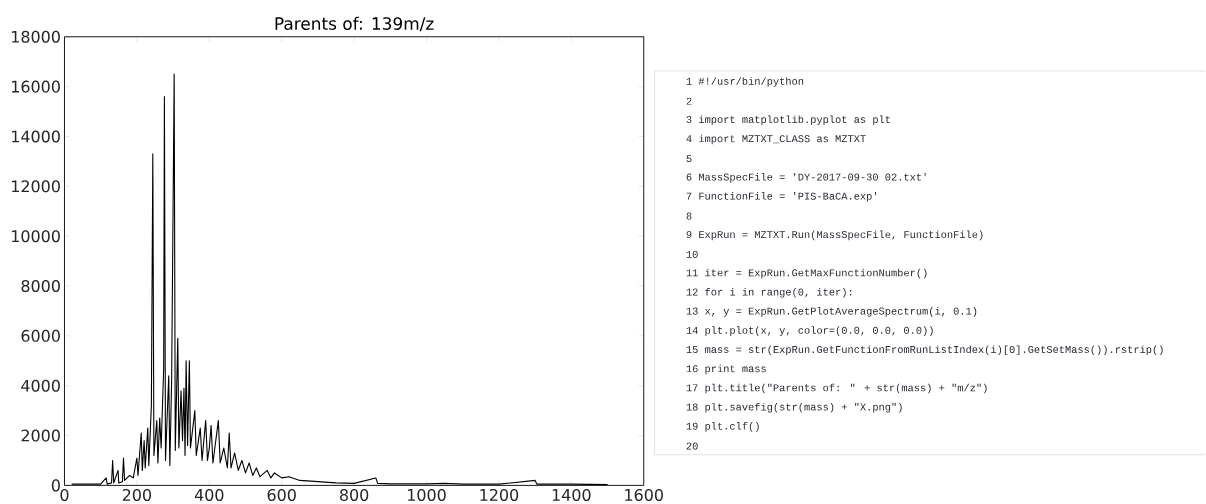  What do you see at coordinates (831, 311) in the screenshot?
I see `text: 13 x, y = ExpRun.GetPlotAverageSpectrum(i, 0.1)` at bounding box center [831, 311].